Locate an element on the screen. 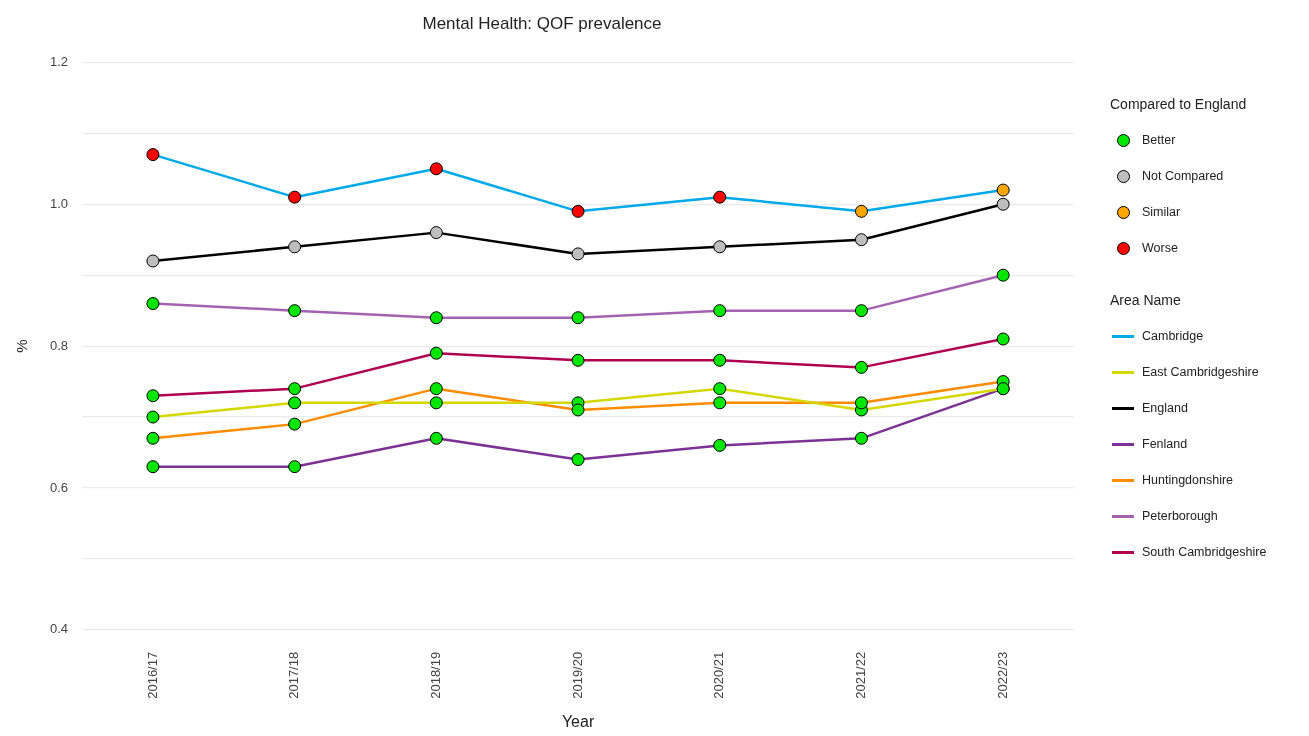  text: Area Name is located at coordinates (1145, 300).